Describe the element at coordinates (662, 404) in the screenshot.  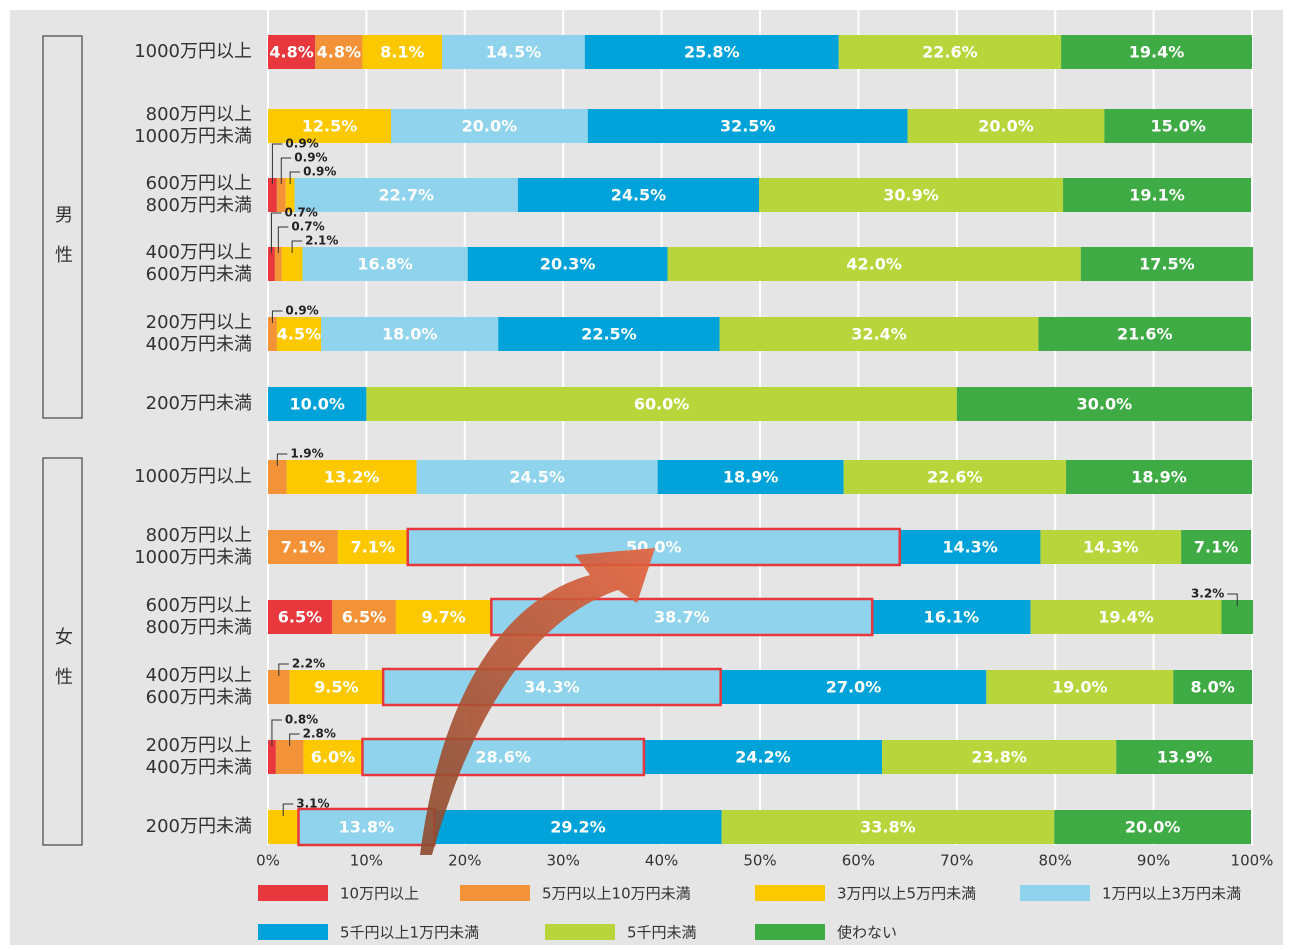
I see `value-label: 60.0%` at that location.